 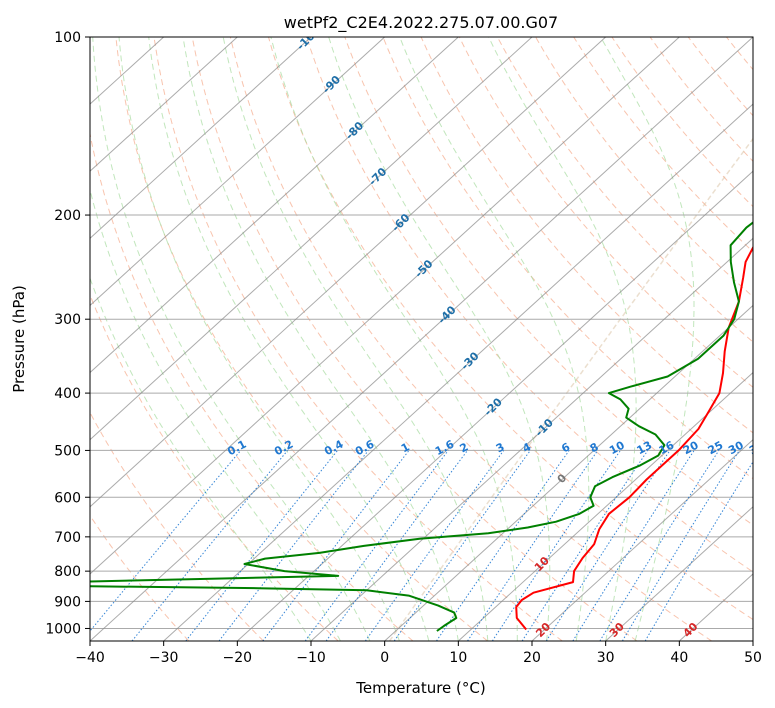 I want to click on x-tick-label: 20, so click(x=532, y=658).